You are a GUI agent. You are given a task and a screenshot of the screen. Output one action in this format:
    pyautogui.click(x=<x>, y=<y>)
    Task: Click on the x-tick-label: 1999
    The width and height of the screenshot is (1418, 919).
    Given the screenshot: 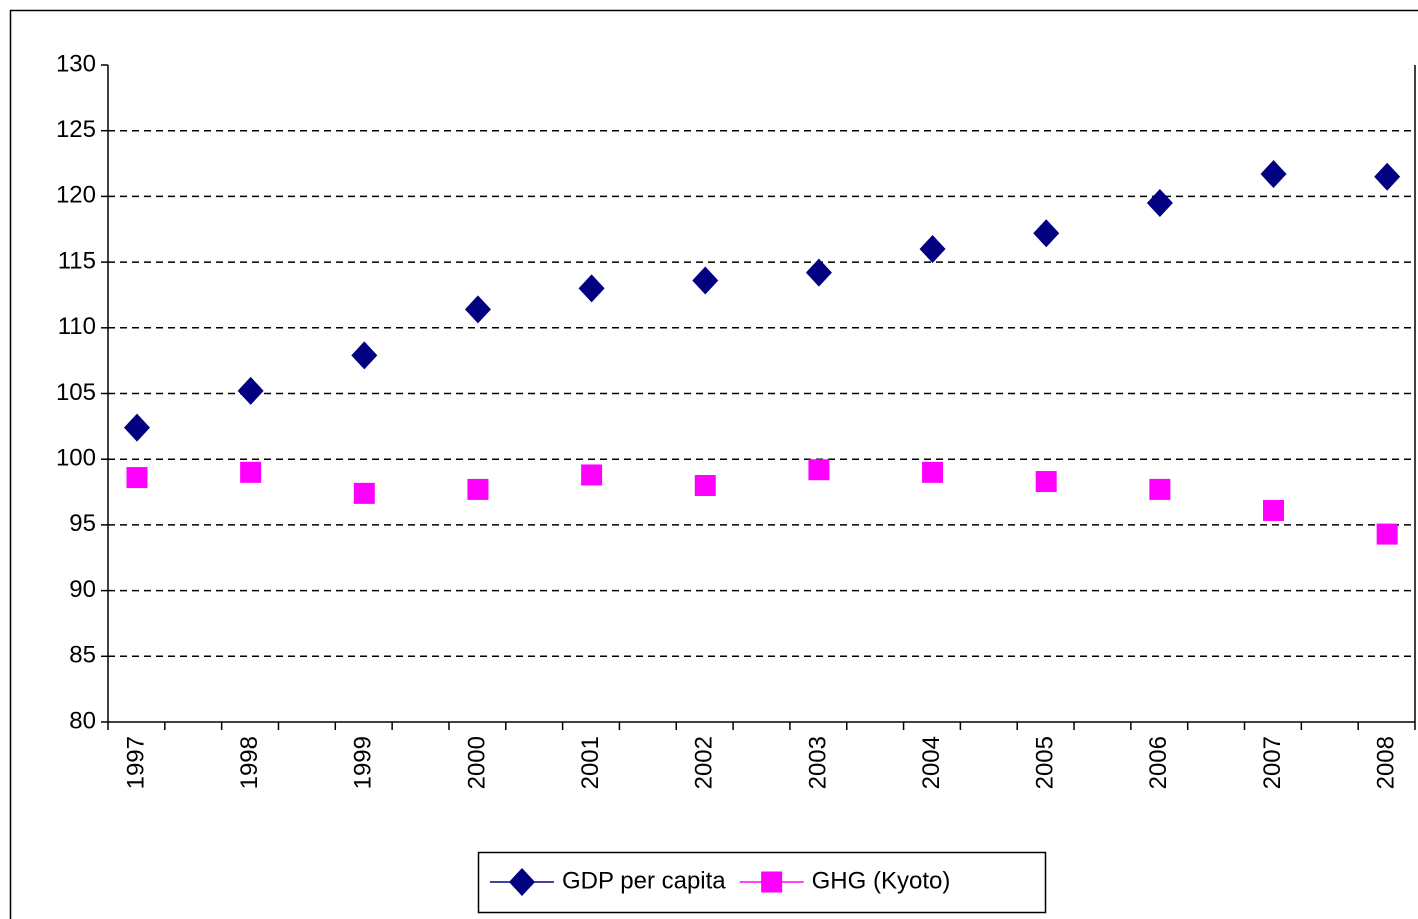 What is the action you would take?
    pyautogui.click(x=363, y=762)
    